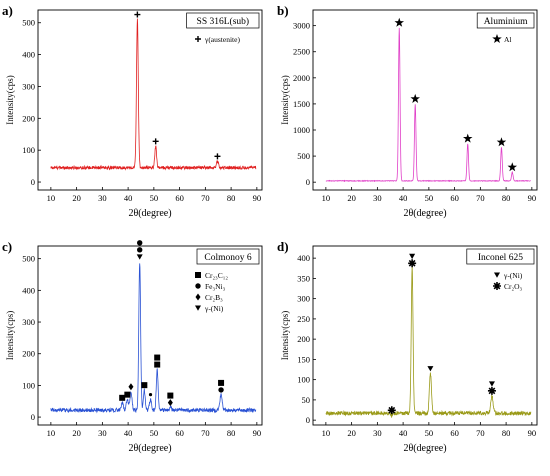 The height and width of the screenshot is (476, 550). What do you see at coordinates (198, 286) in the screenshot?
I see `legend-circle-icon` at bounding box center [198, 286].